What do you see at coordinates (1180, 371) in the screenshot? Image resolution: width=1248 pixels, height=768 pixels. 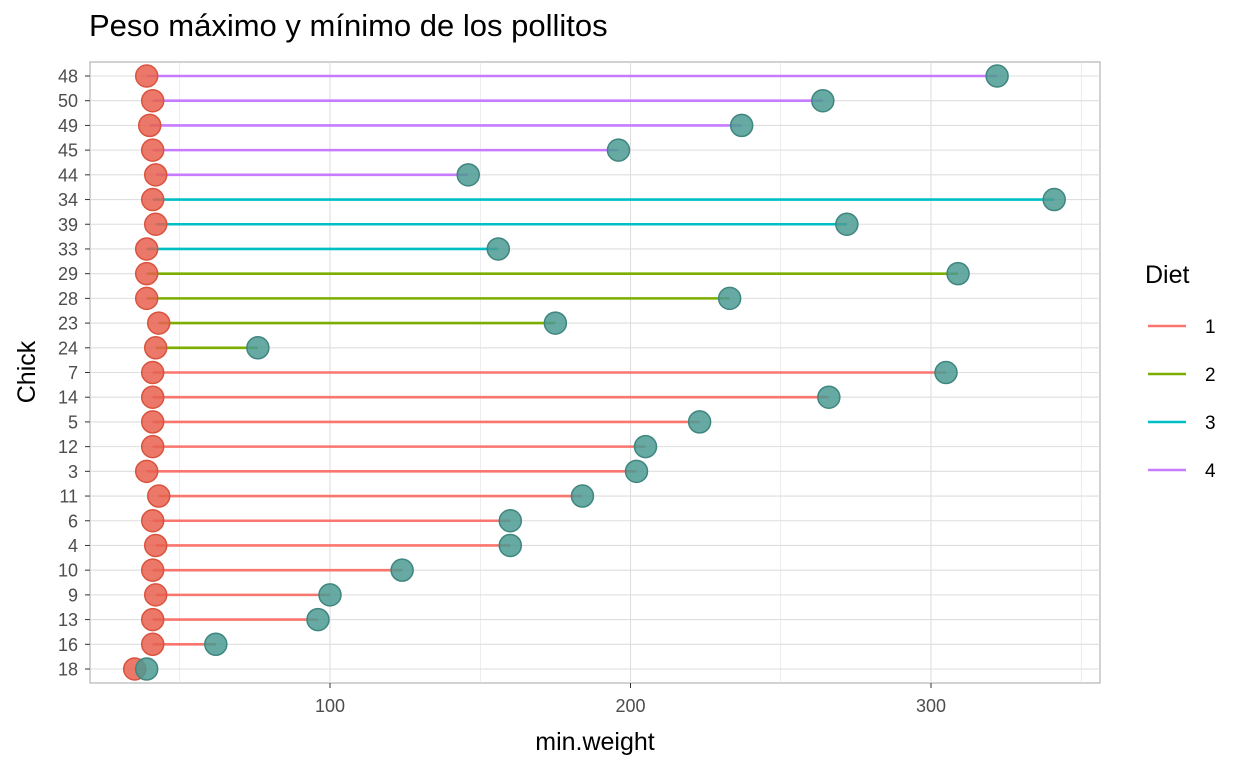 I see `legend: Diet 1 2 3 4` at bounding box center [1180, 371].